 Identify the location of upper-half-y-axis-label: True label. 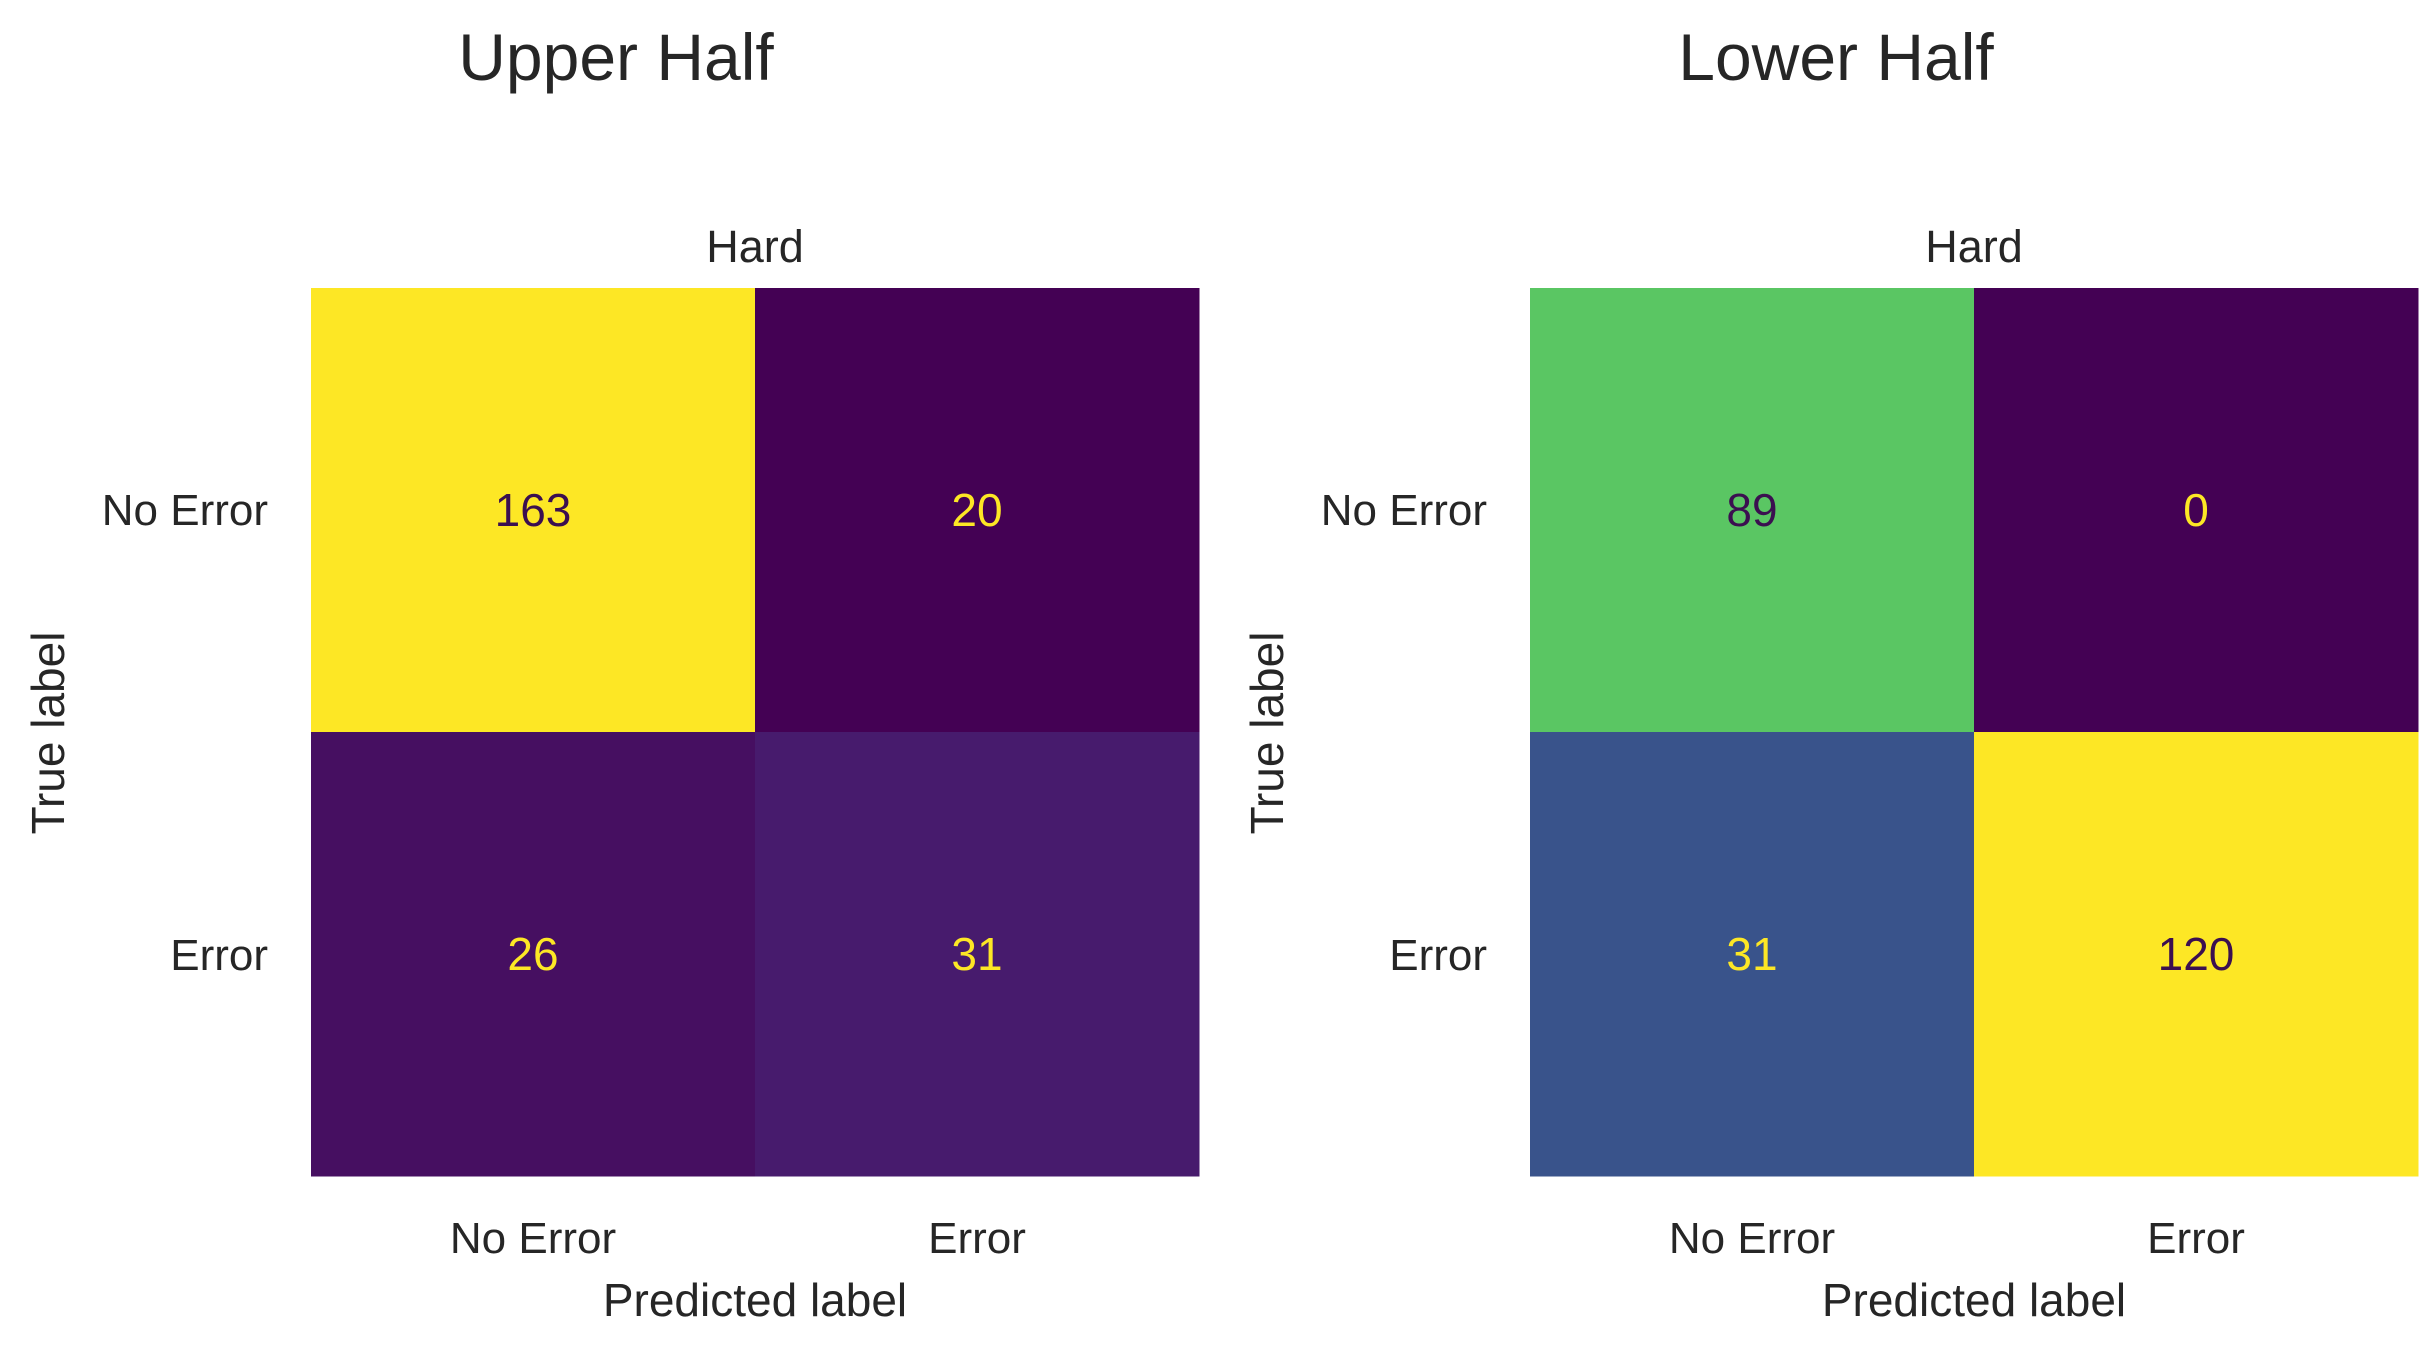
(48, 733).